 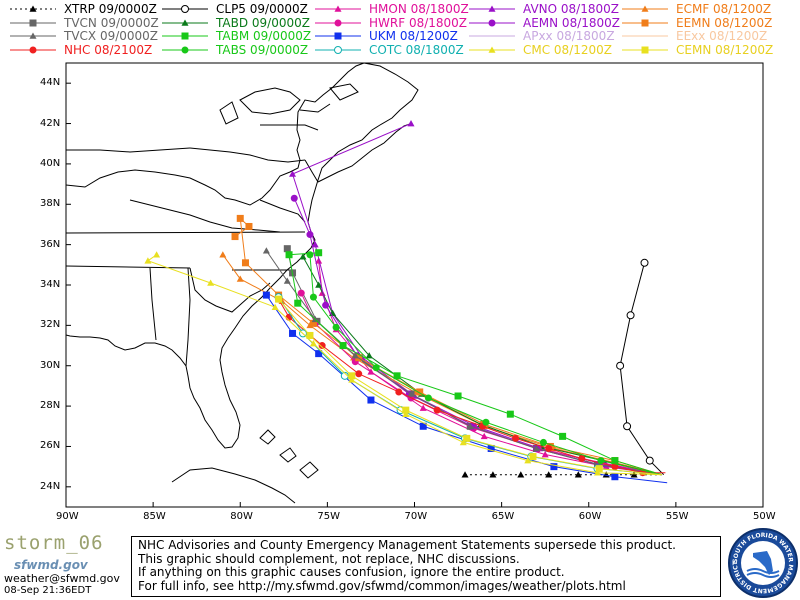 What do you see at coordinates (241, 516) in the screenshot?
I see `lon-label: 80W` at bounding box center [241, 516].